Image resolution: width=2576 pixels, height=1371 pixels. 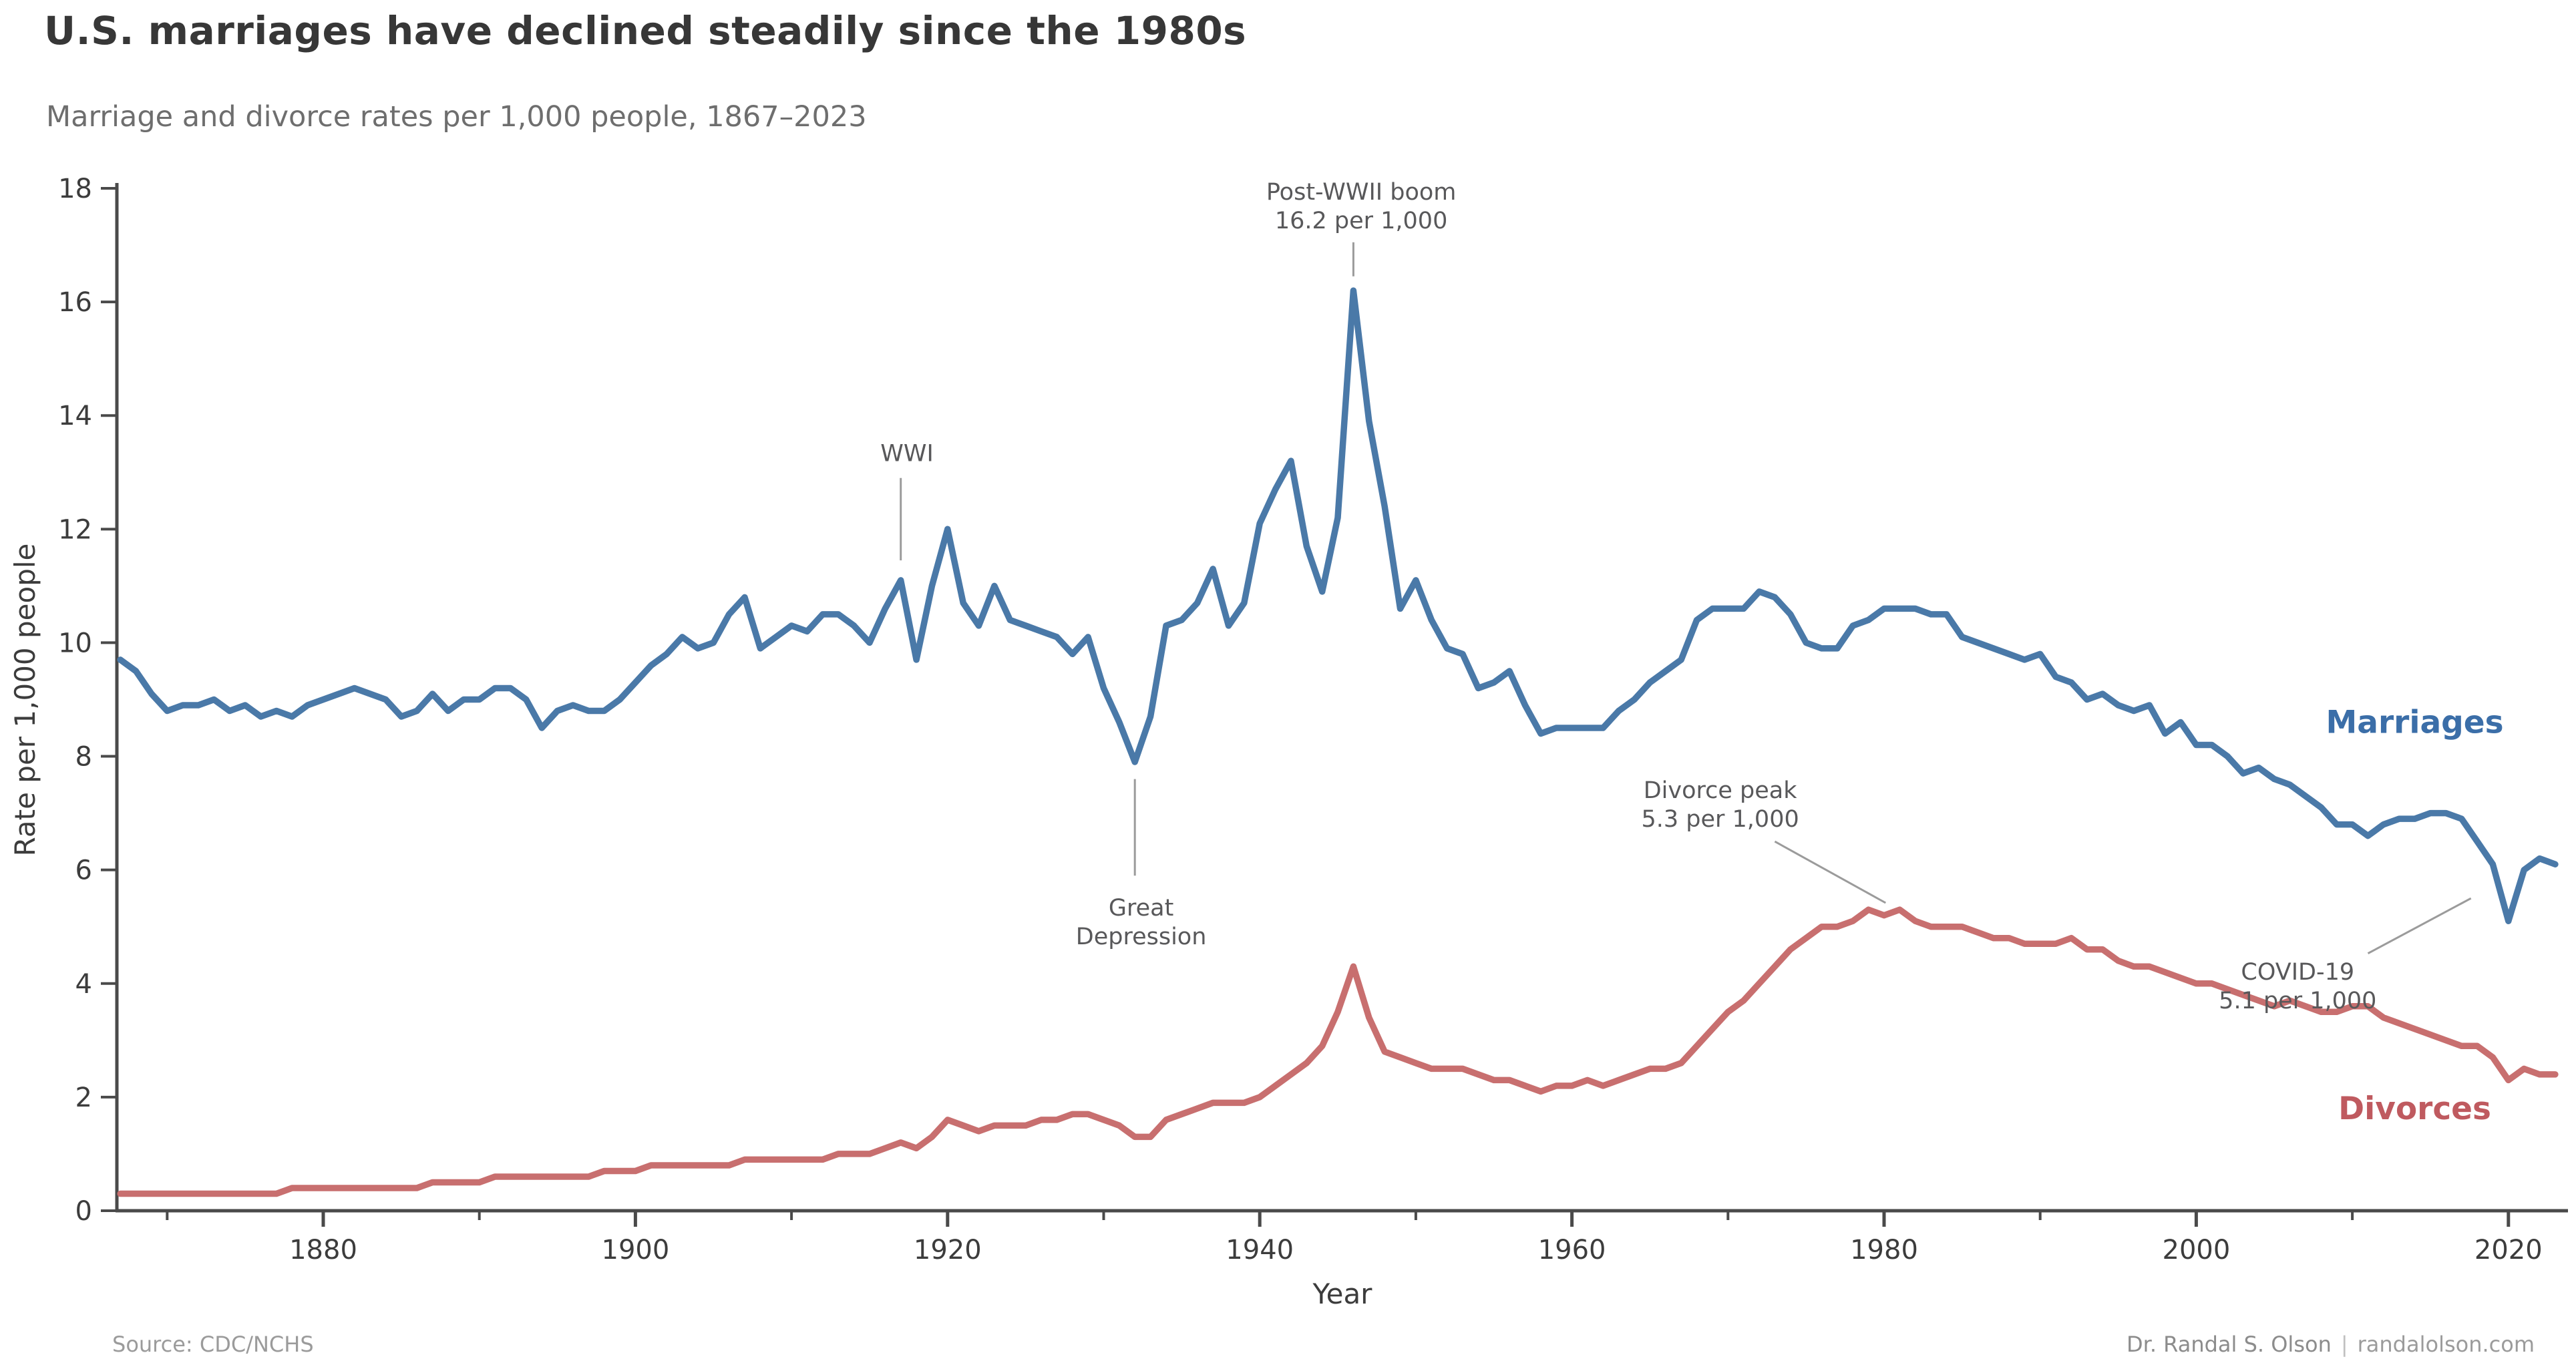 I want to click on x-axis-title: Year, so click(x=1342, y=1294).